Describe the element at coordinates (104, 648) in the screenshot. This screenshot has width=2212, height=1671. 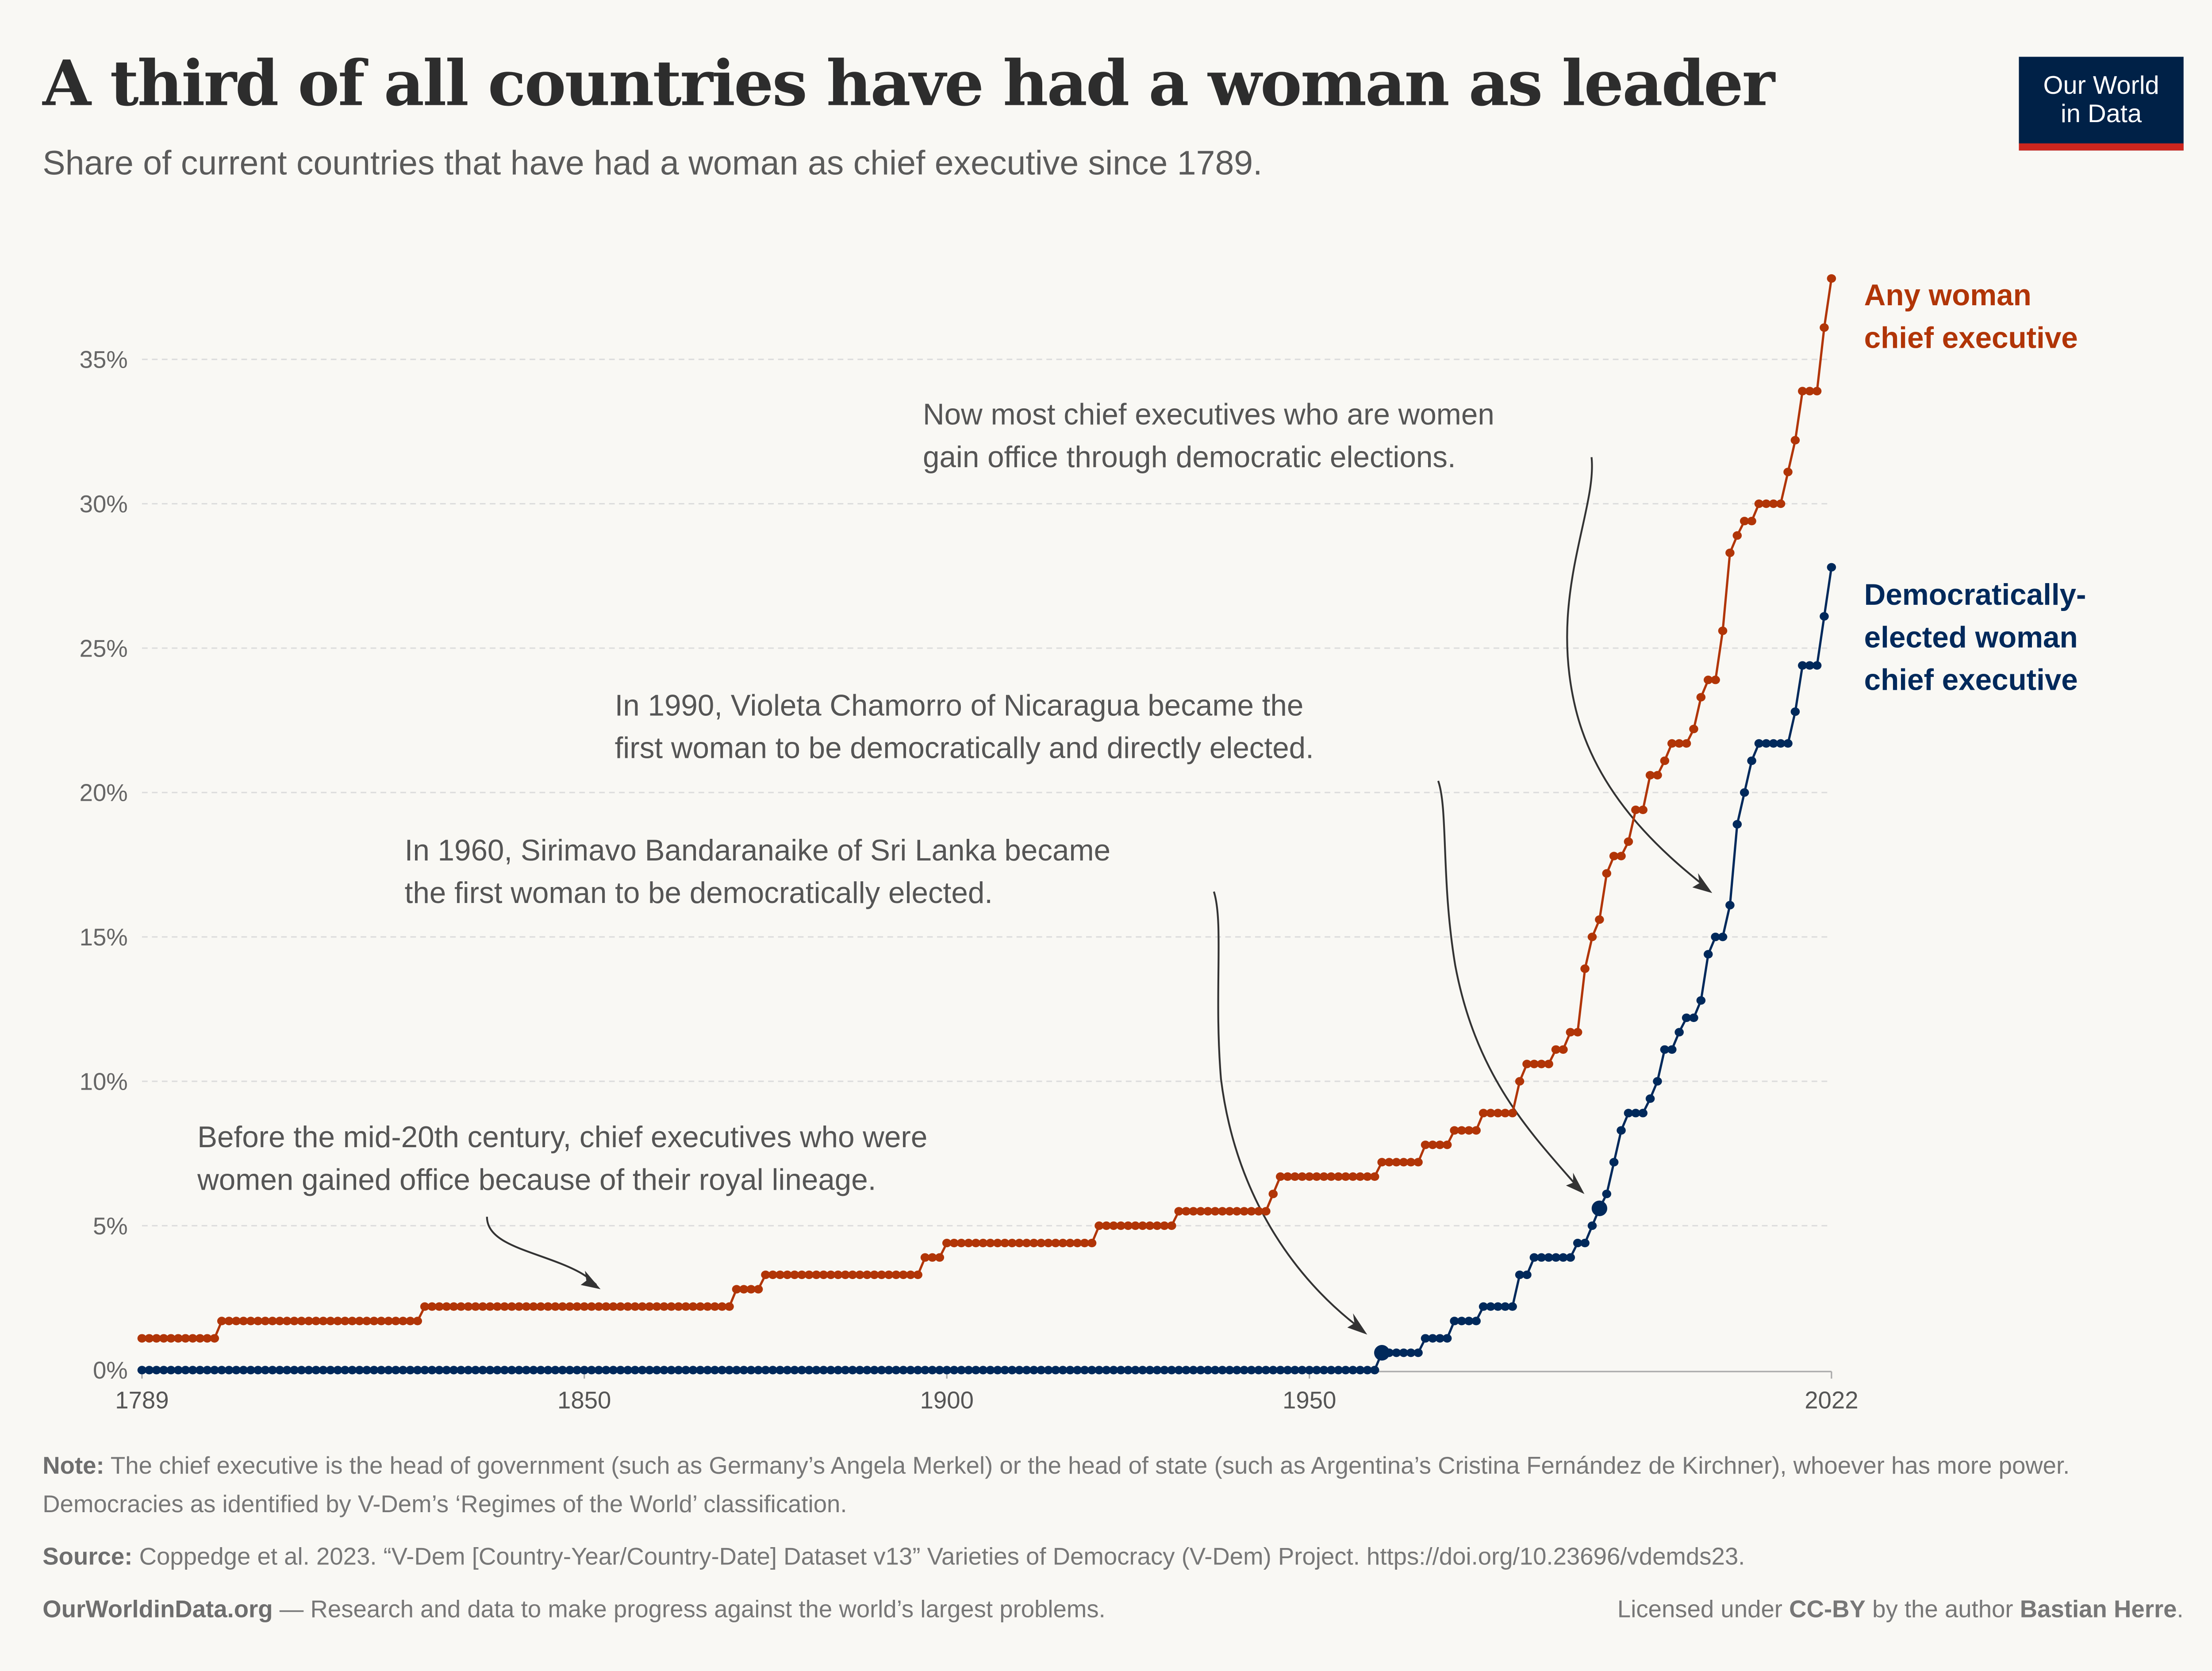
I see `y-tick-label: 25%` at that location.